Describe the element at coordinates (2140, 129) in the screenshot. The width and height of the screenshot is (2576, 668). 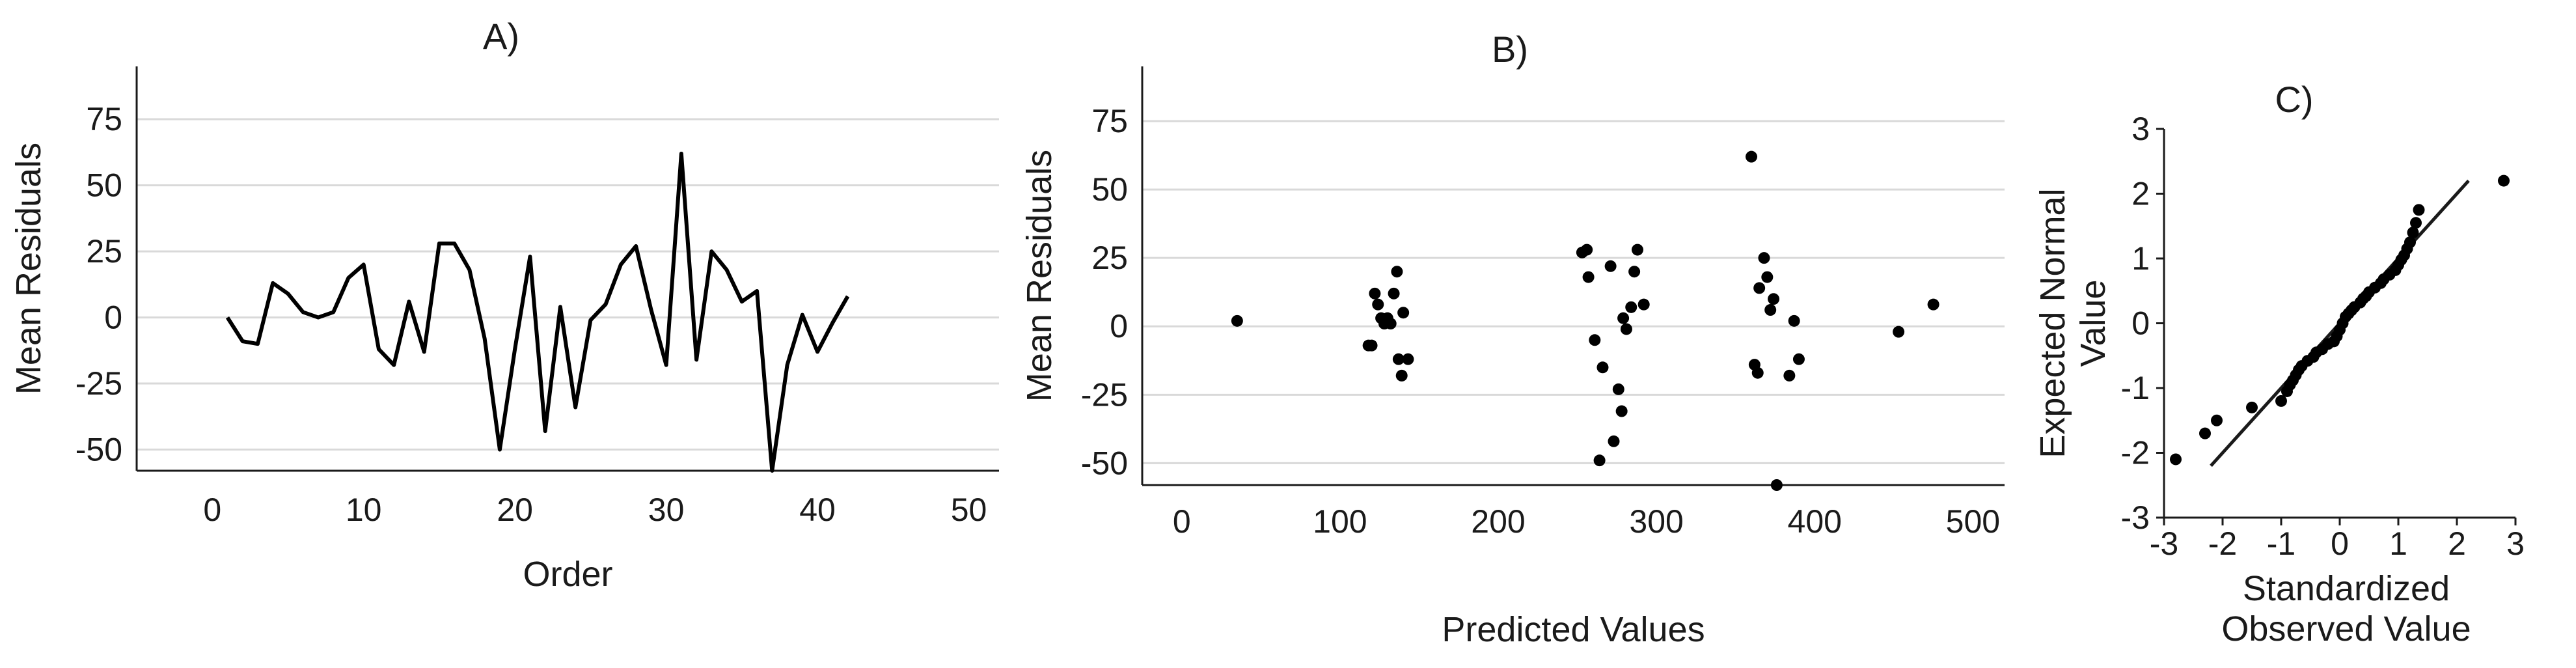
I see `y-tick-label: 3` at that location.